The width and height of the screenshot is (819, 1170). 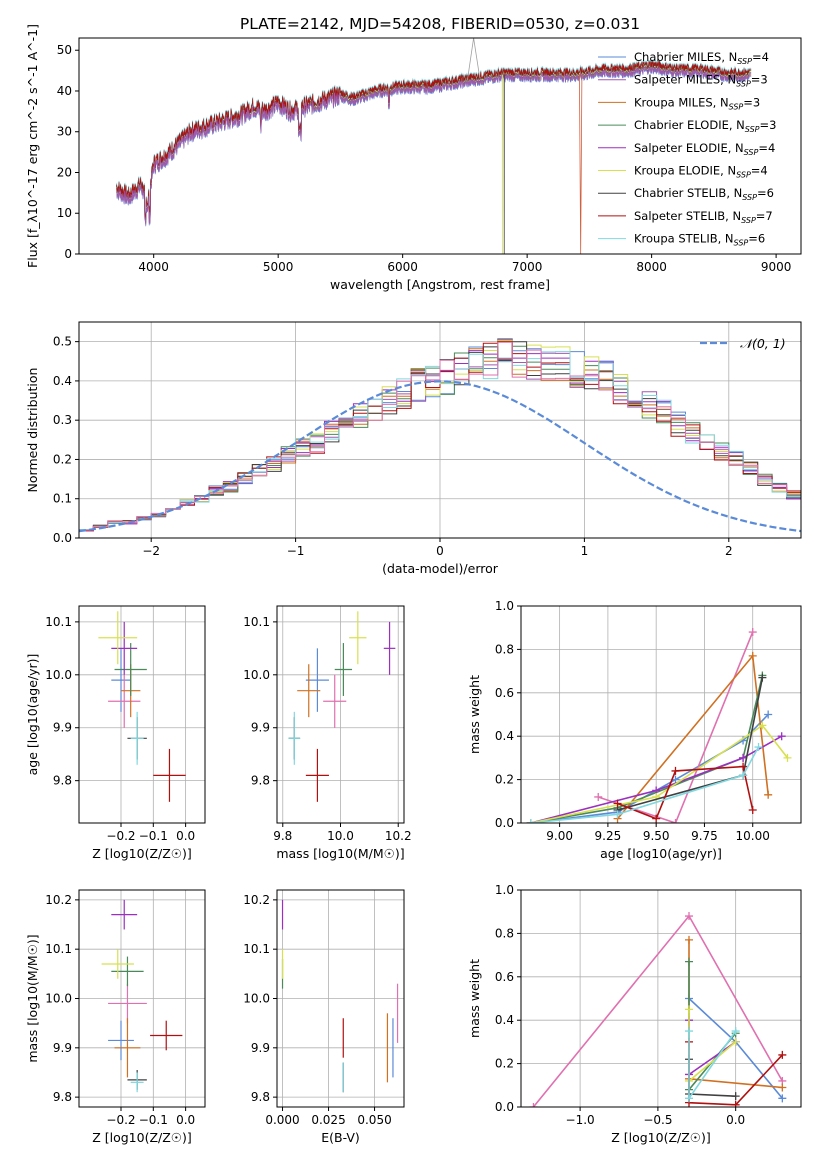 What do you see at coordinates (120, 836) in the screenshot?
I see `x-tick-label: −0.2` at bounding box center [120, 836].